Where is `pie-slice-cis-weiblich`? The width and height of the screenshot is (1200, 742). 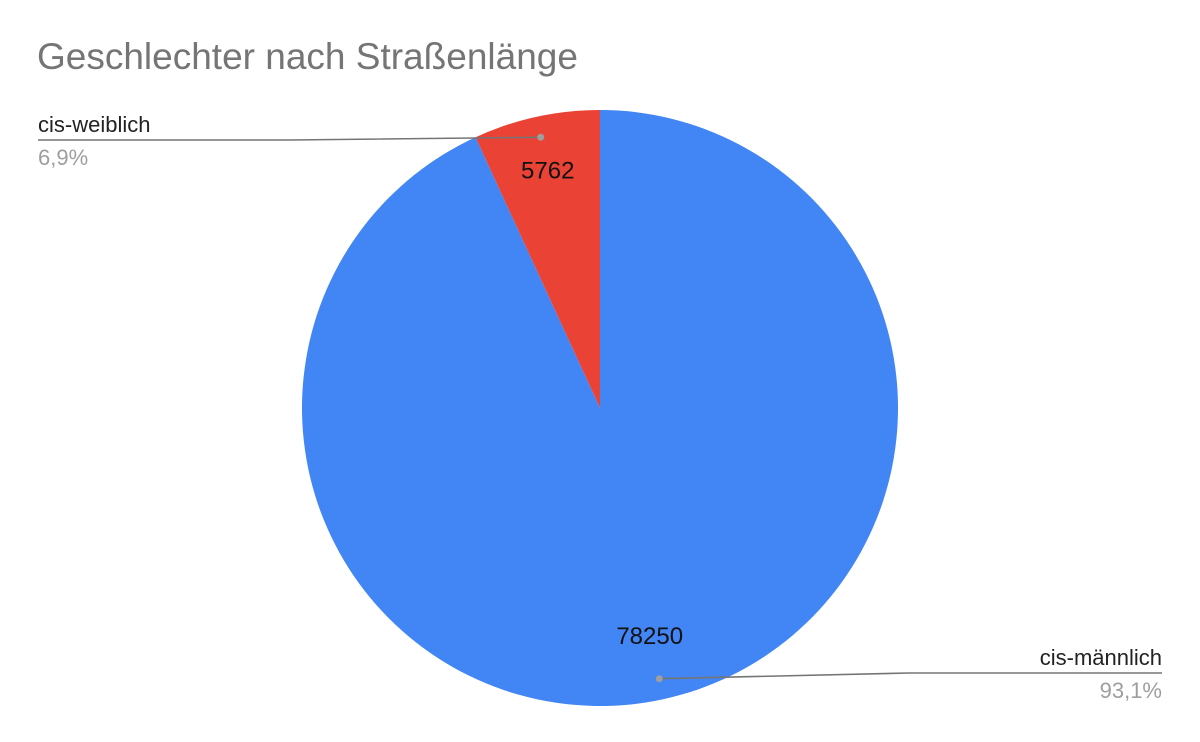
pie-slice-cis-weiblich is located at coordinates (537, 259).